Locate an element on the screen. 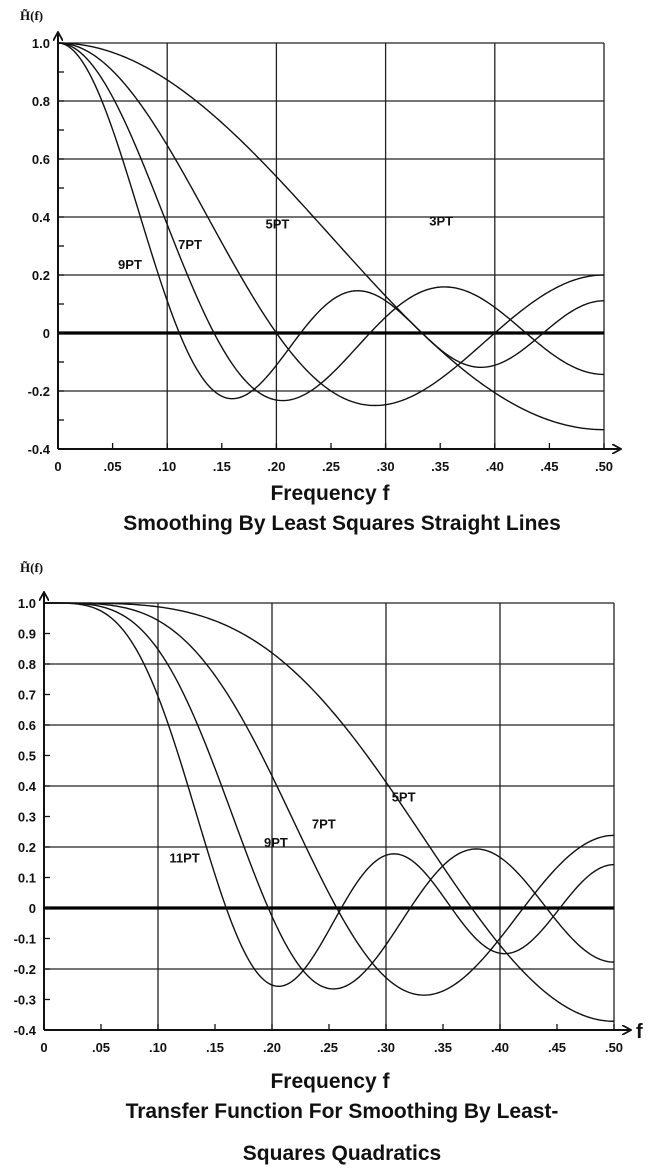 This screenshot has height=1174, width=651. x-axis-arrow-label: f is located at coordinates (639, 1032).